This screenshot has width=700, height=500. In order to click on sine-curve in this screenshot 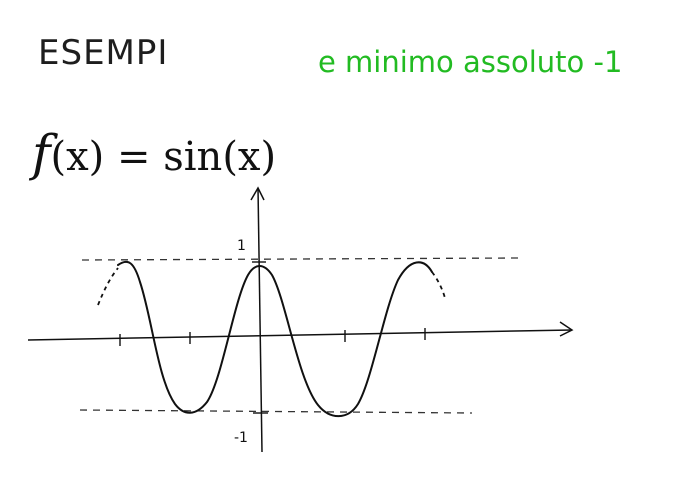, I will do `click(275, 339)`.